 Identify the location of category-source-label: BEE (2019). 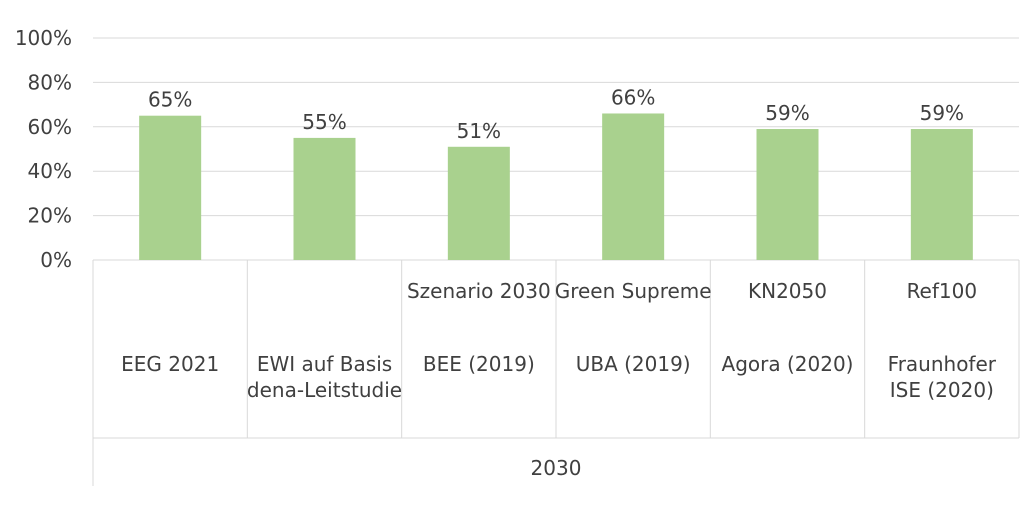
(479, 364).